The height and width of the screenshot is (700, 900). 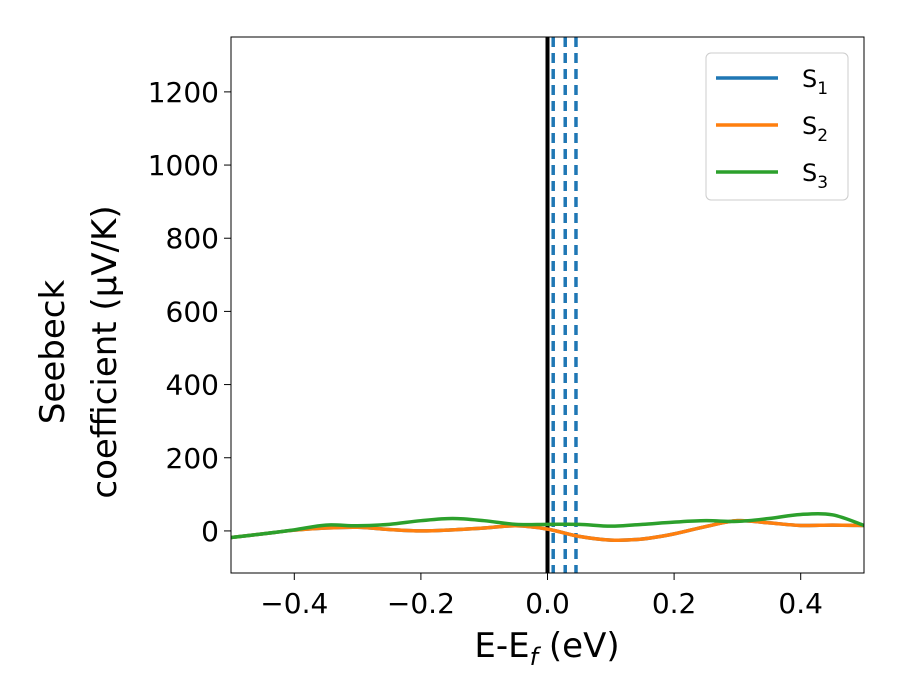 I want to click on y-tick-label: 600, so click(x=192, y=311).